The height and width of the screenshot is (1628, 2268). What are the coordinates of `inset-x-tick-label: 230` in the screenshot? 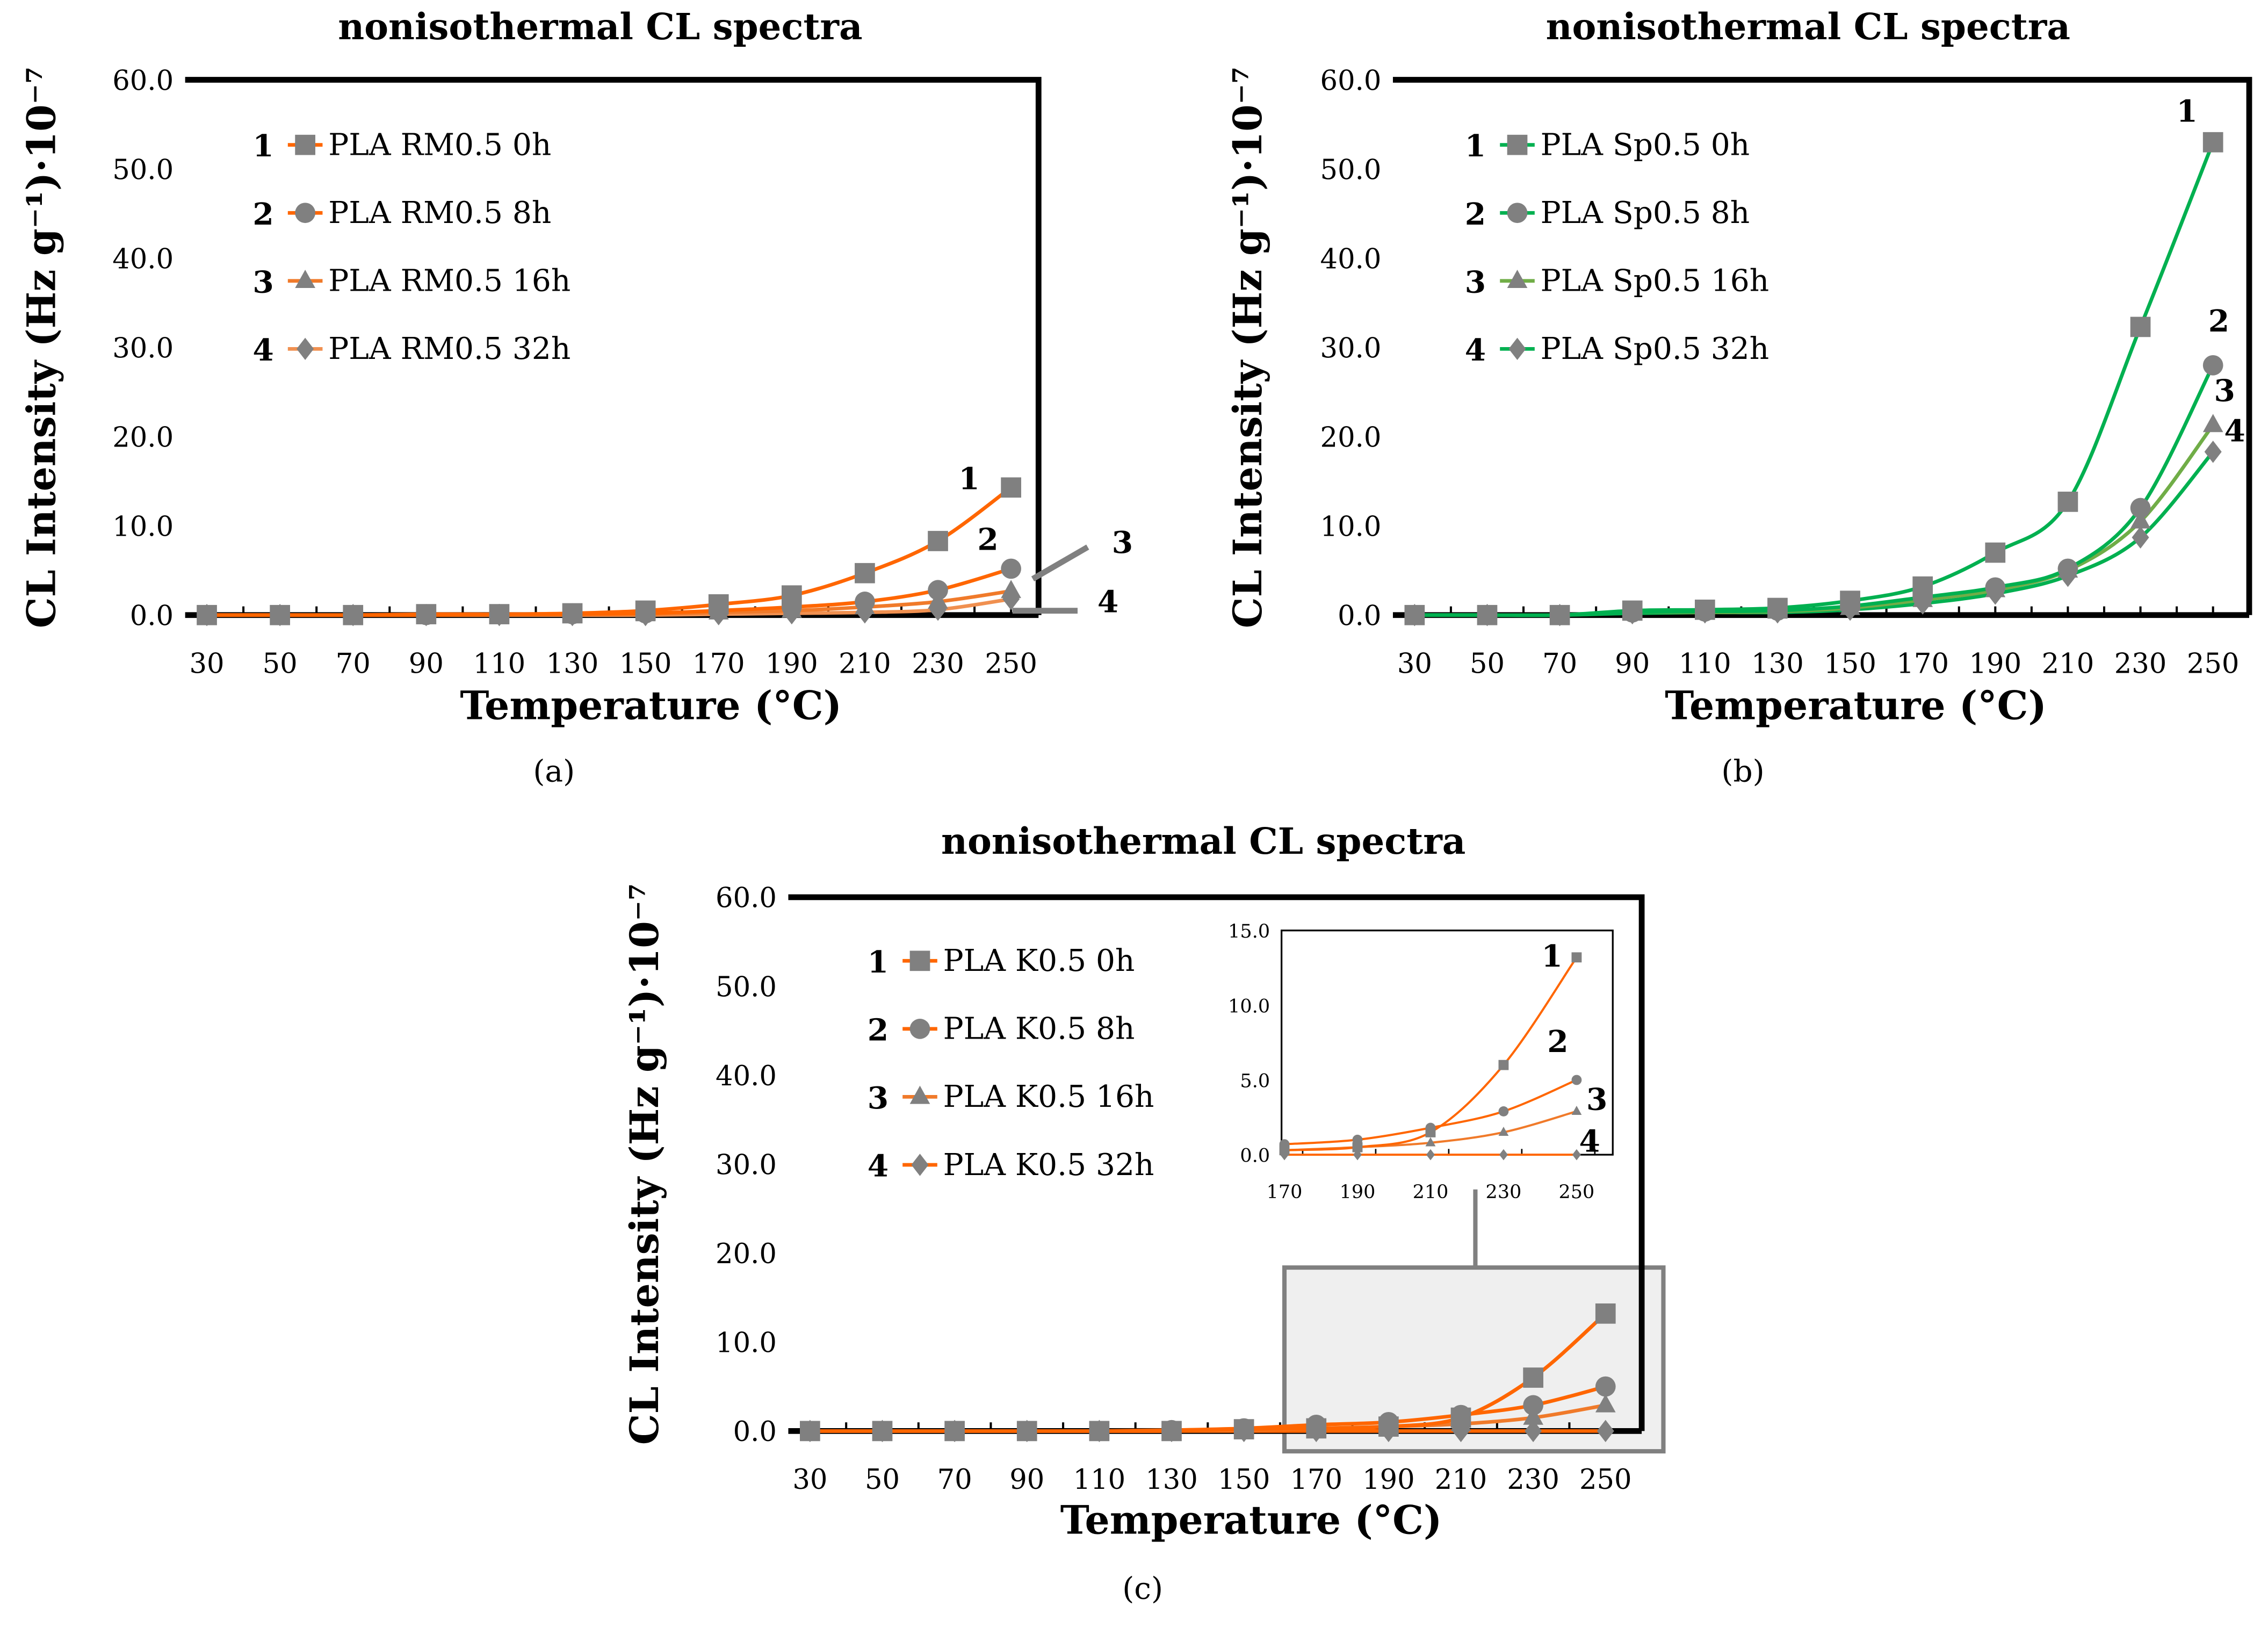 It's located at (1504, 1192).